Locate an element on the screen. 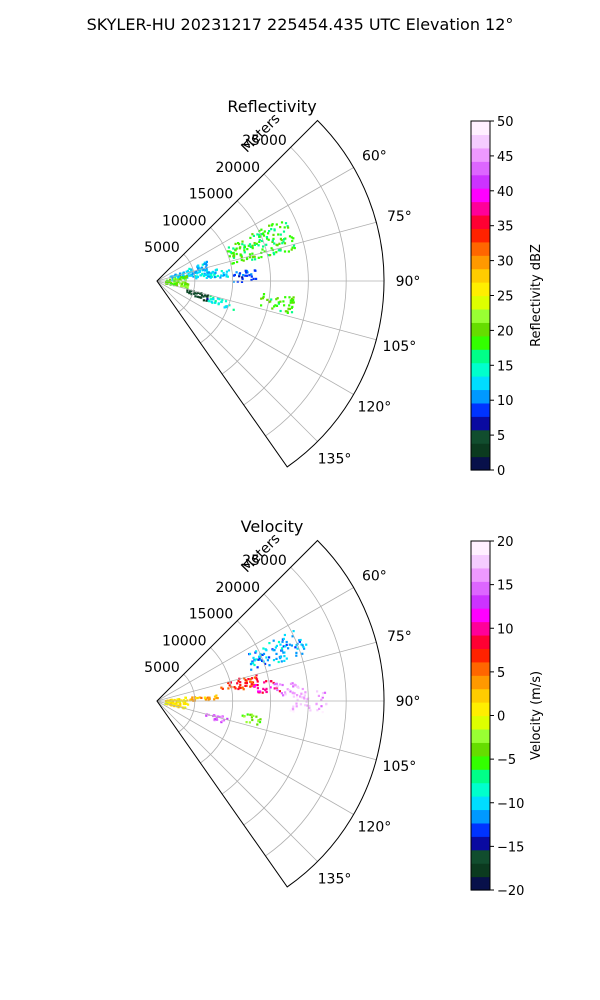 This screenshot has height=1000, width=600. azimuth-tick-label: 105° is located at coordinates (400, 767).